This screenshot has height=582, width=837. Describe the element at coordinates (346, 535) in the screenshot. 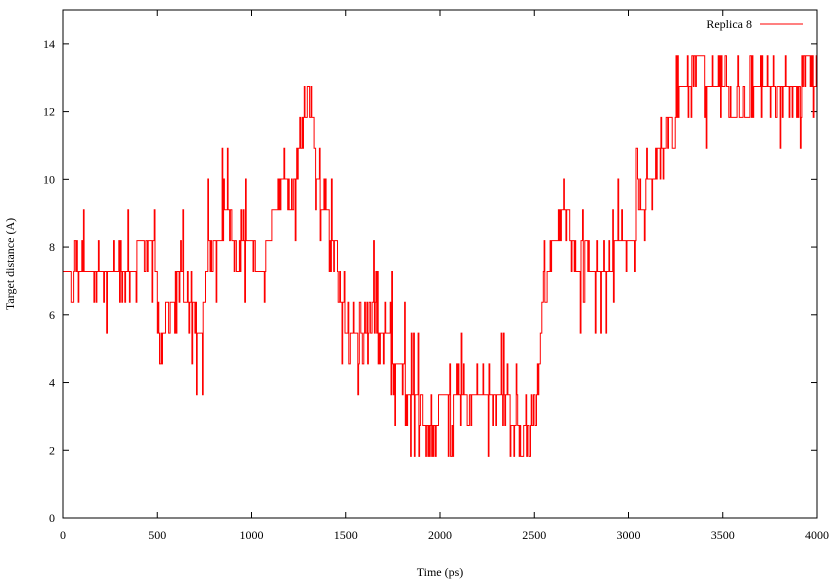

I see `x-tick-label: 1500` at that location.